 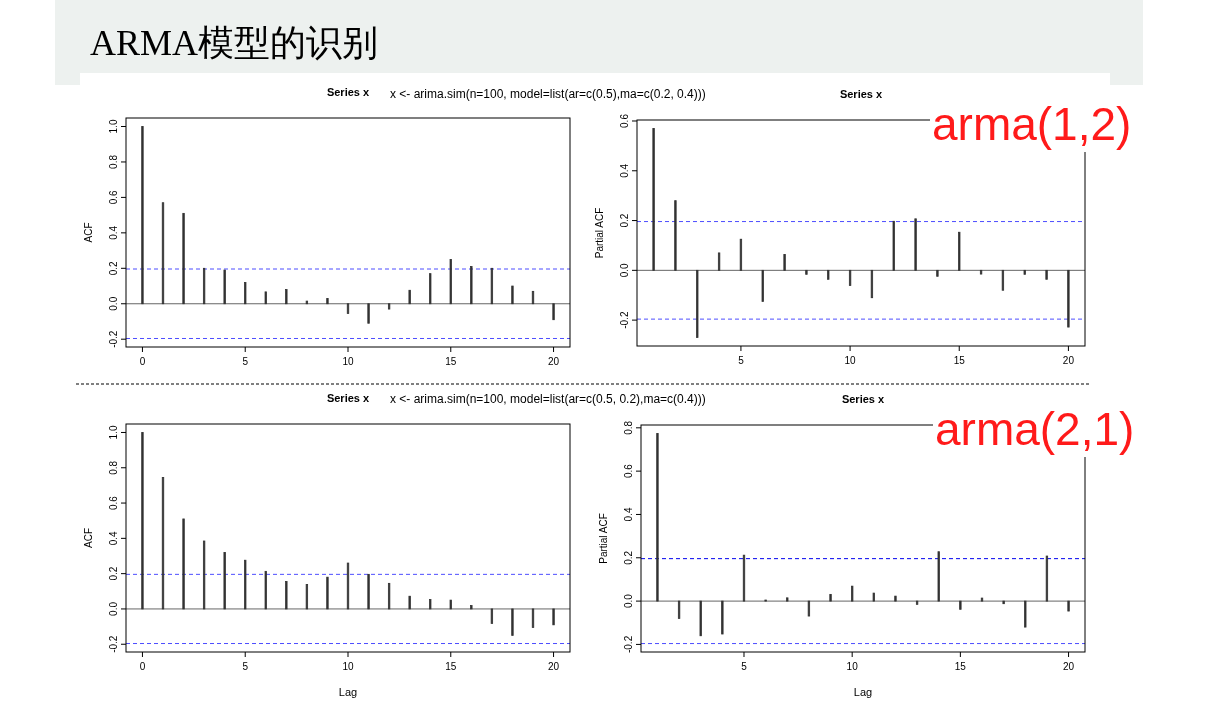 What do you see at coordinates (1032, 124) in the screenshot?
I see `annotation: arma(1,2)` at bounding box center [1032, 124].